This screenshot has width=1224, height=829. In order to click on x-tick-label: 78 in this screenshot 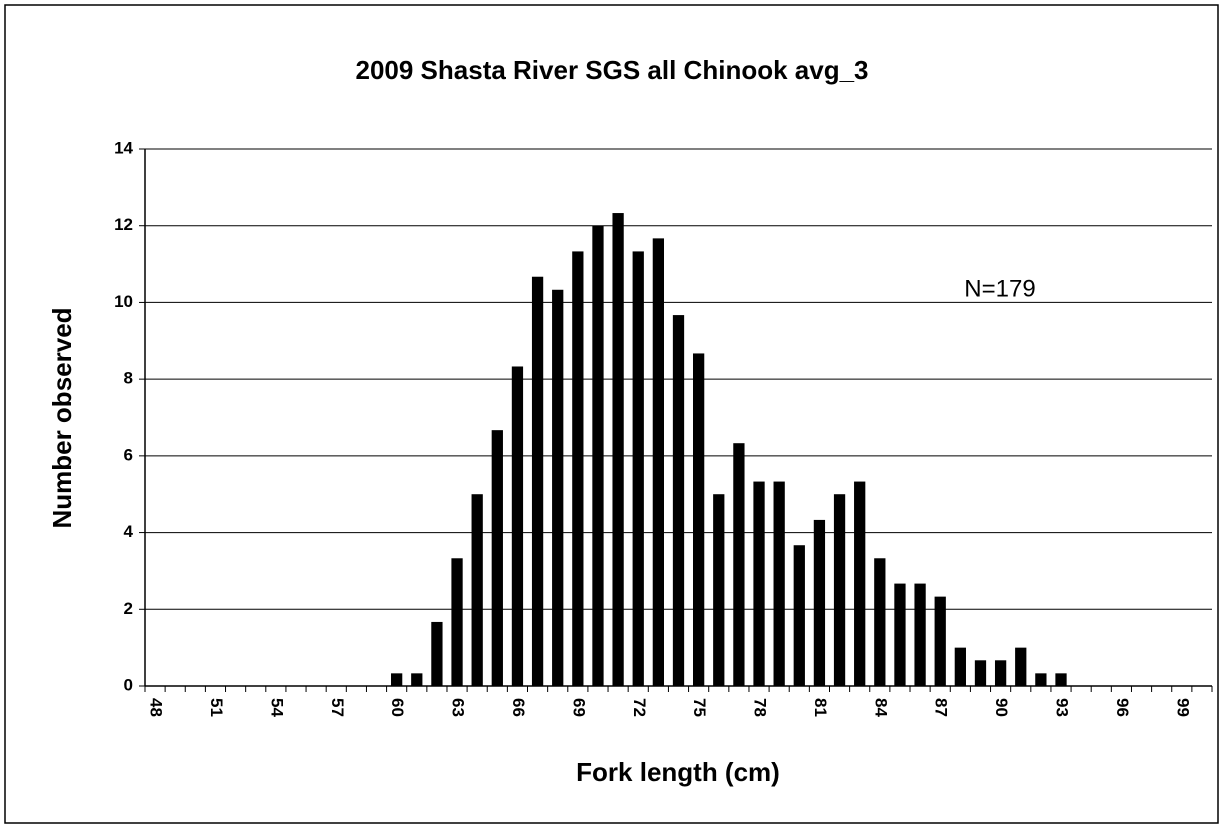, I will do `click(760, 707)`.